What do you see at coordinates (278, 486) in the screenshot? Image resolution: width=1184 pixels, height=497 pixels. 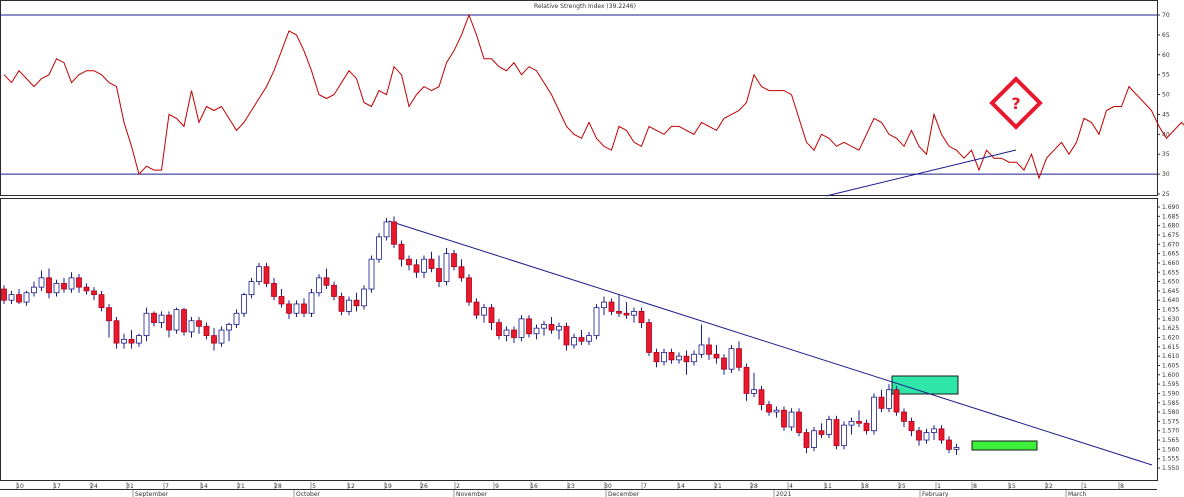 I see `x-day-label: 28` at bounding box center [278, 486].